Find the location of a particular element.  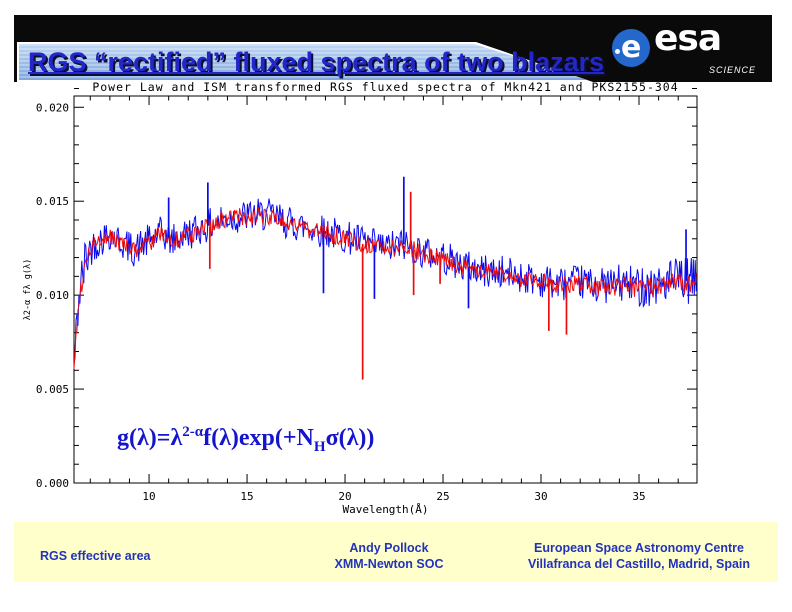

esa-wordmark: esa is located at coordinates (688, 38).